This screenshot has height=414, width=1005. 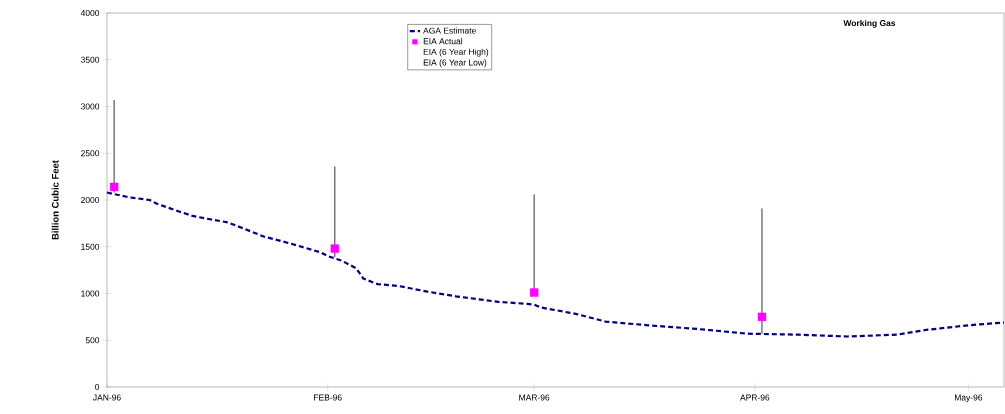 I want to click on x-tick-label: JAN-96, so click(x=107, y=397).